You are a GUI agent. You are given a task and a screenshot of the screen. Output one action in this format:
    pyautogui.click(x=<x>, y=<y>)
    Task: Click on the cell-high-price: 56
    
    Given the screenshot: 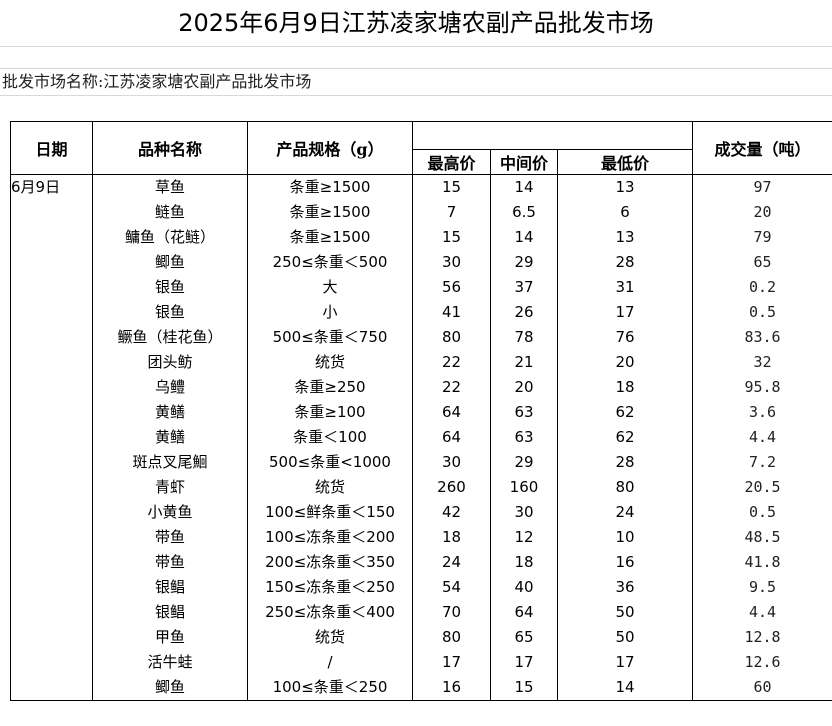 What is the action you would take?
    pyautogui.click(x=451, y=287)
    